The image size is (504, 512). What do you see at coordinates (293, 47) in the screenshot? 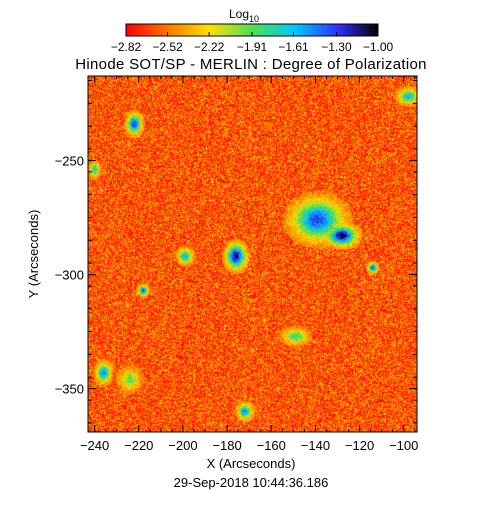
I see `colorbar-tick-label: −1.61` at bounding box center [293, 47].